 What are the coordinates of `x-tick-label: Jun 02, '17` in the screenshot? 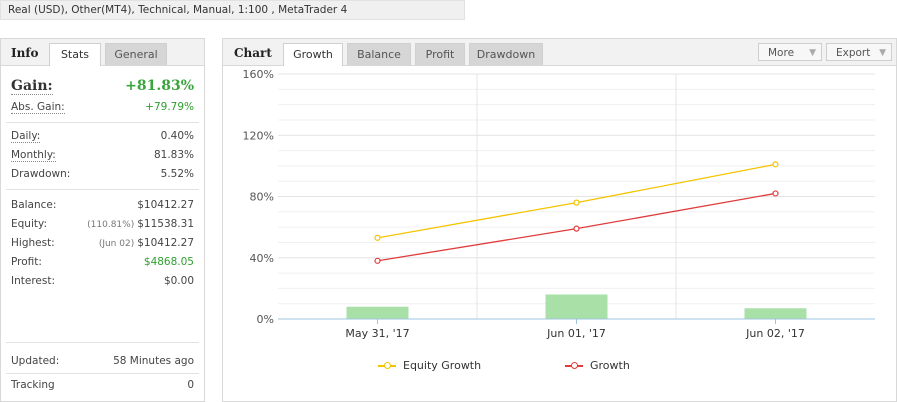 It's located at (775, 333).